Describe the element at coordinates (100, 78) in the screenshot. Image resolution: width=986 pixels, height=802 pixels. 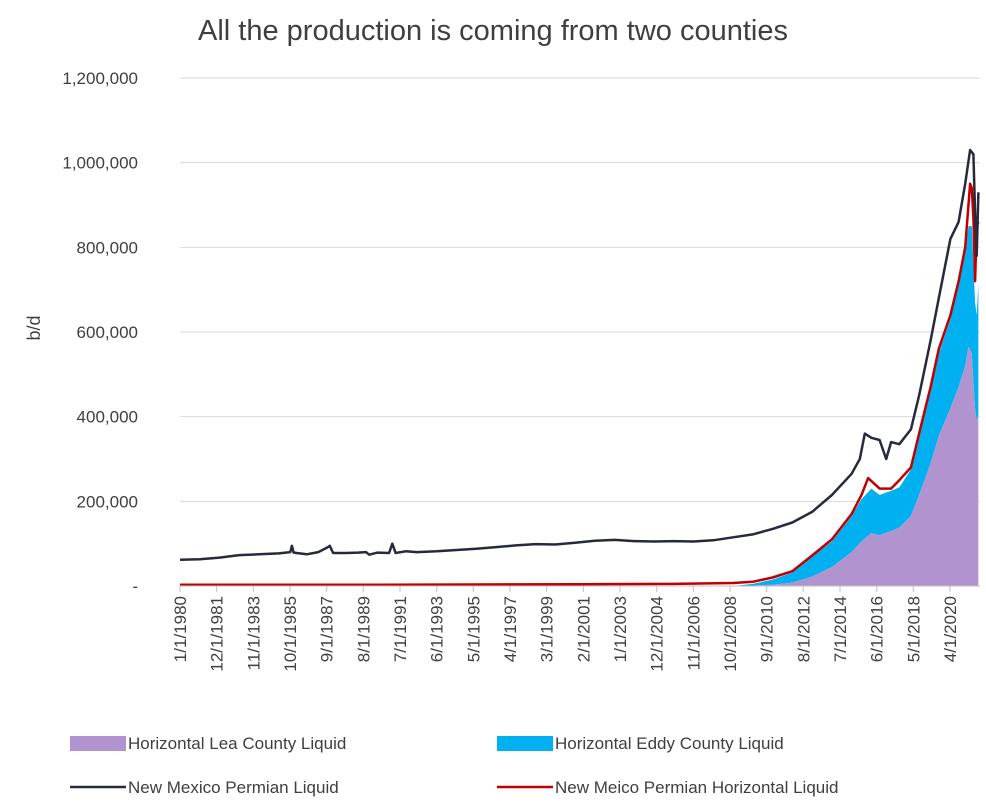
I see `y-tick-label: 1,200,000` at that location.